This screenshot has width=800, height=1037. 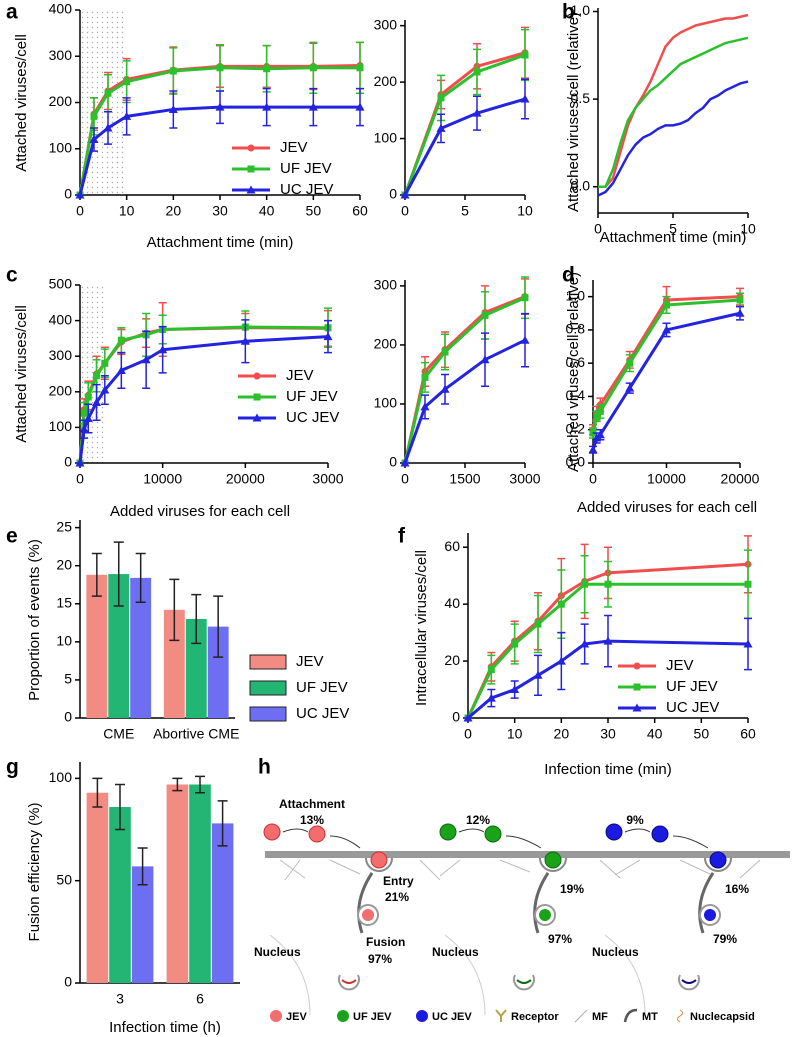 I want to click on y-axis-label: Attached viruses/cell, so click(x=21, y=374).